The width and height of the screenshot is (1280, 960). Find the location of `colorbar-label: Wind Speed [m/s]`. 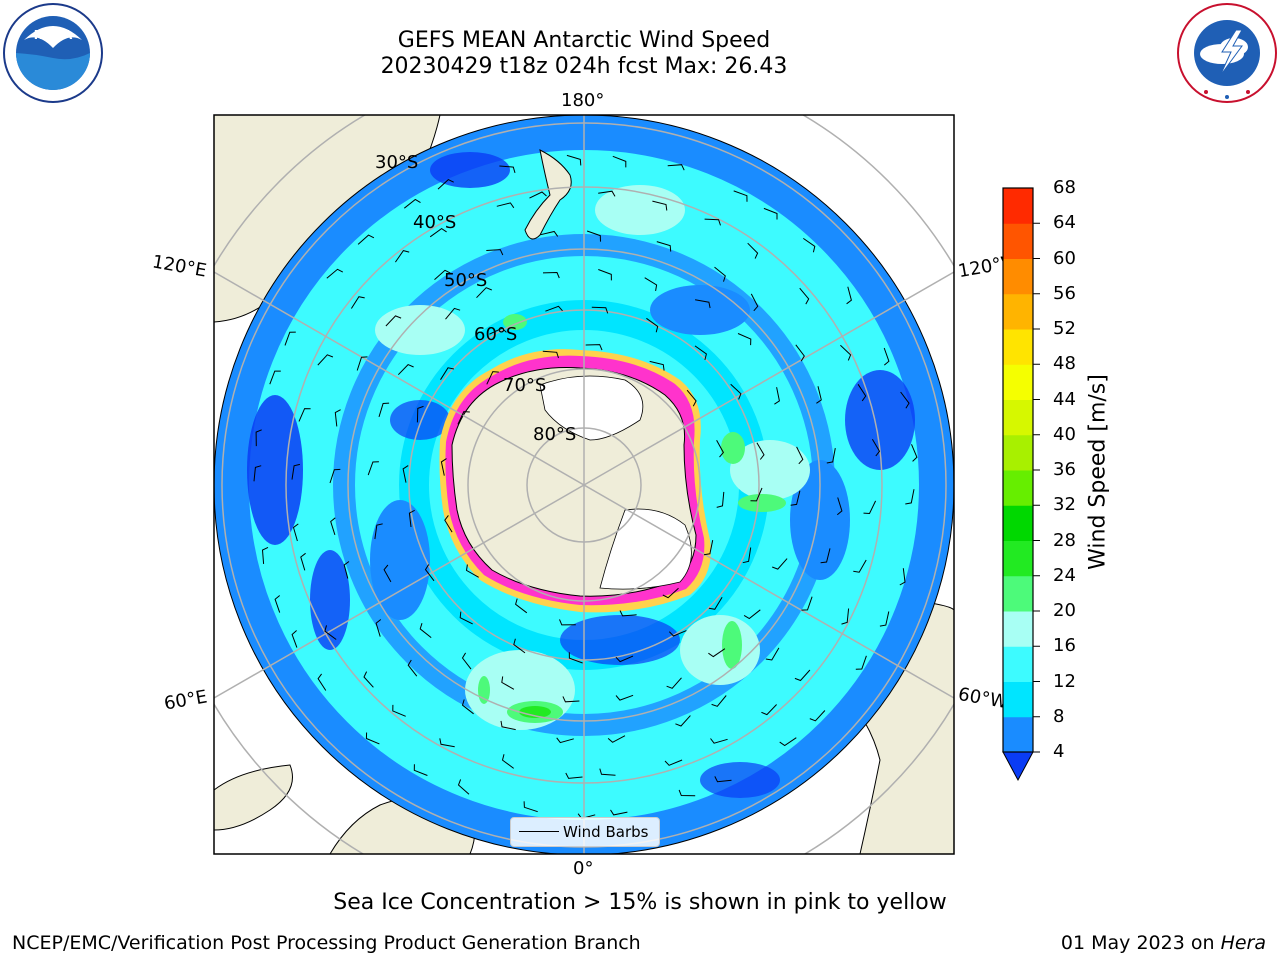

colorbar-label: Wind Speed [m/s] is located at coordinates (1098, 472).